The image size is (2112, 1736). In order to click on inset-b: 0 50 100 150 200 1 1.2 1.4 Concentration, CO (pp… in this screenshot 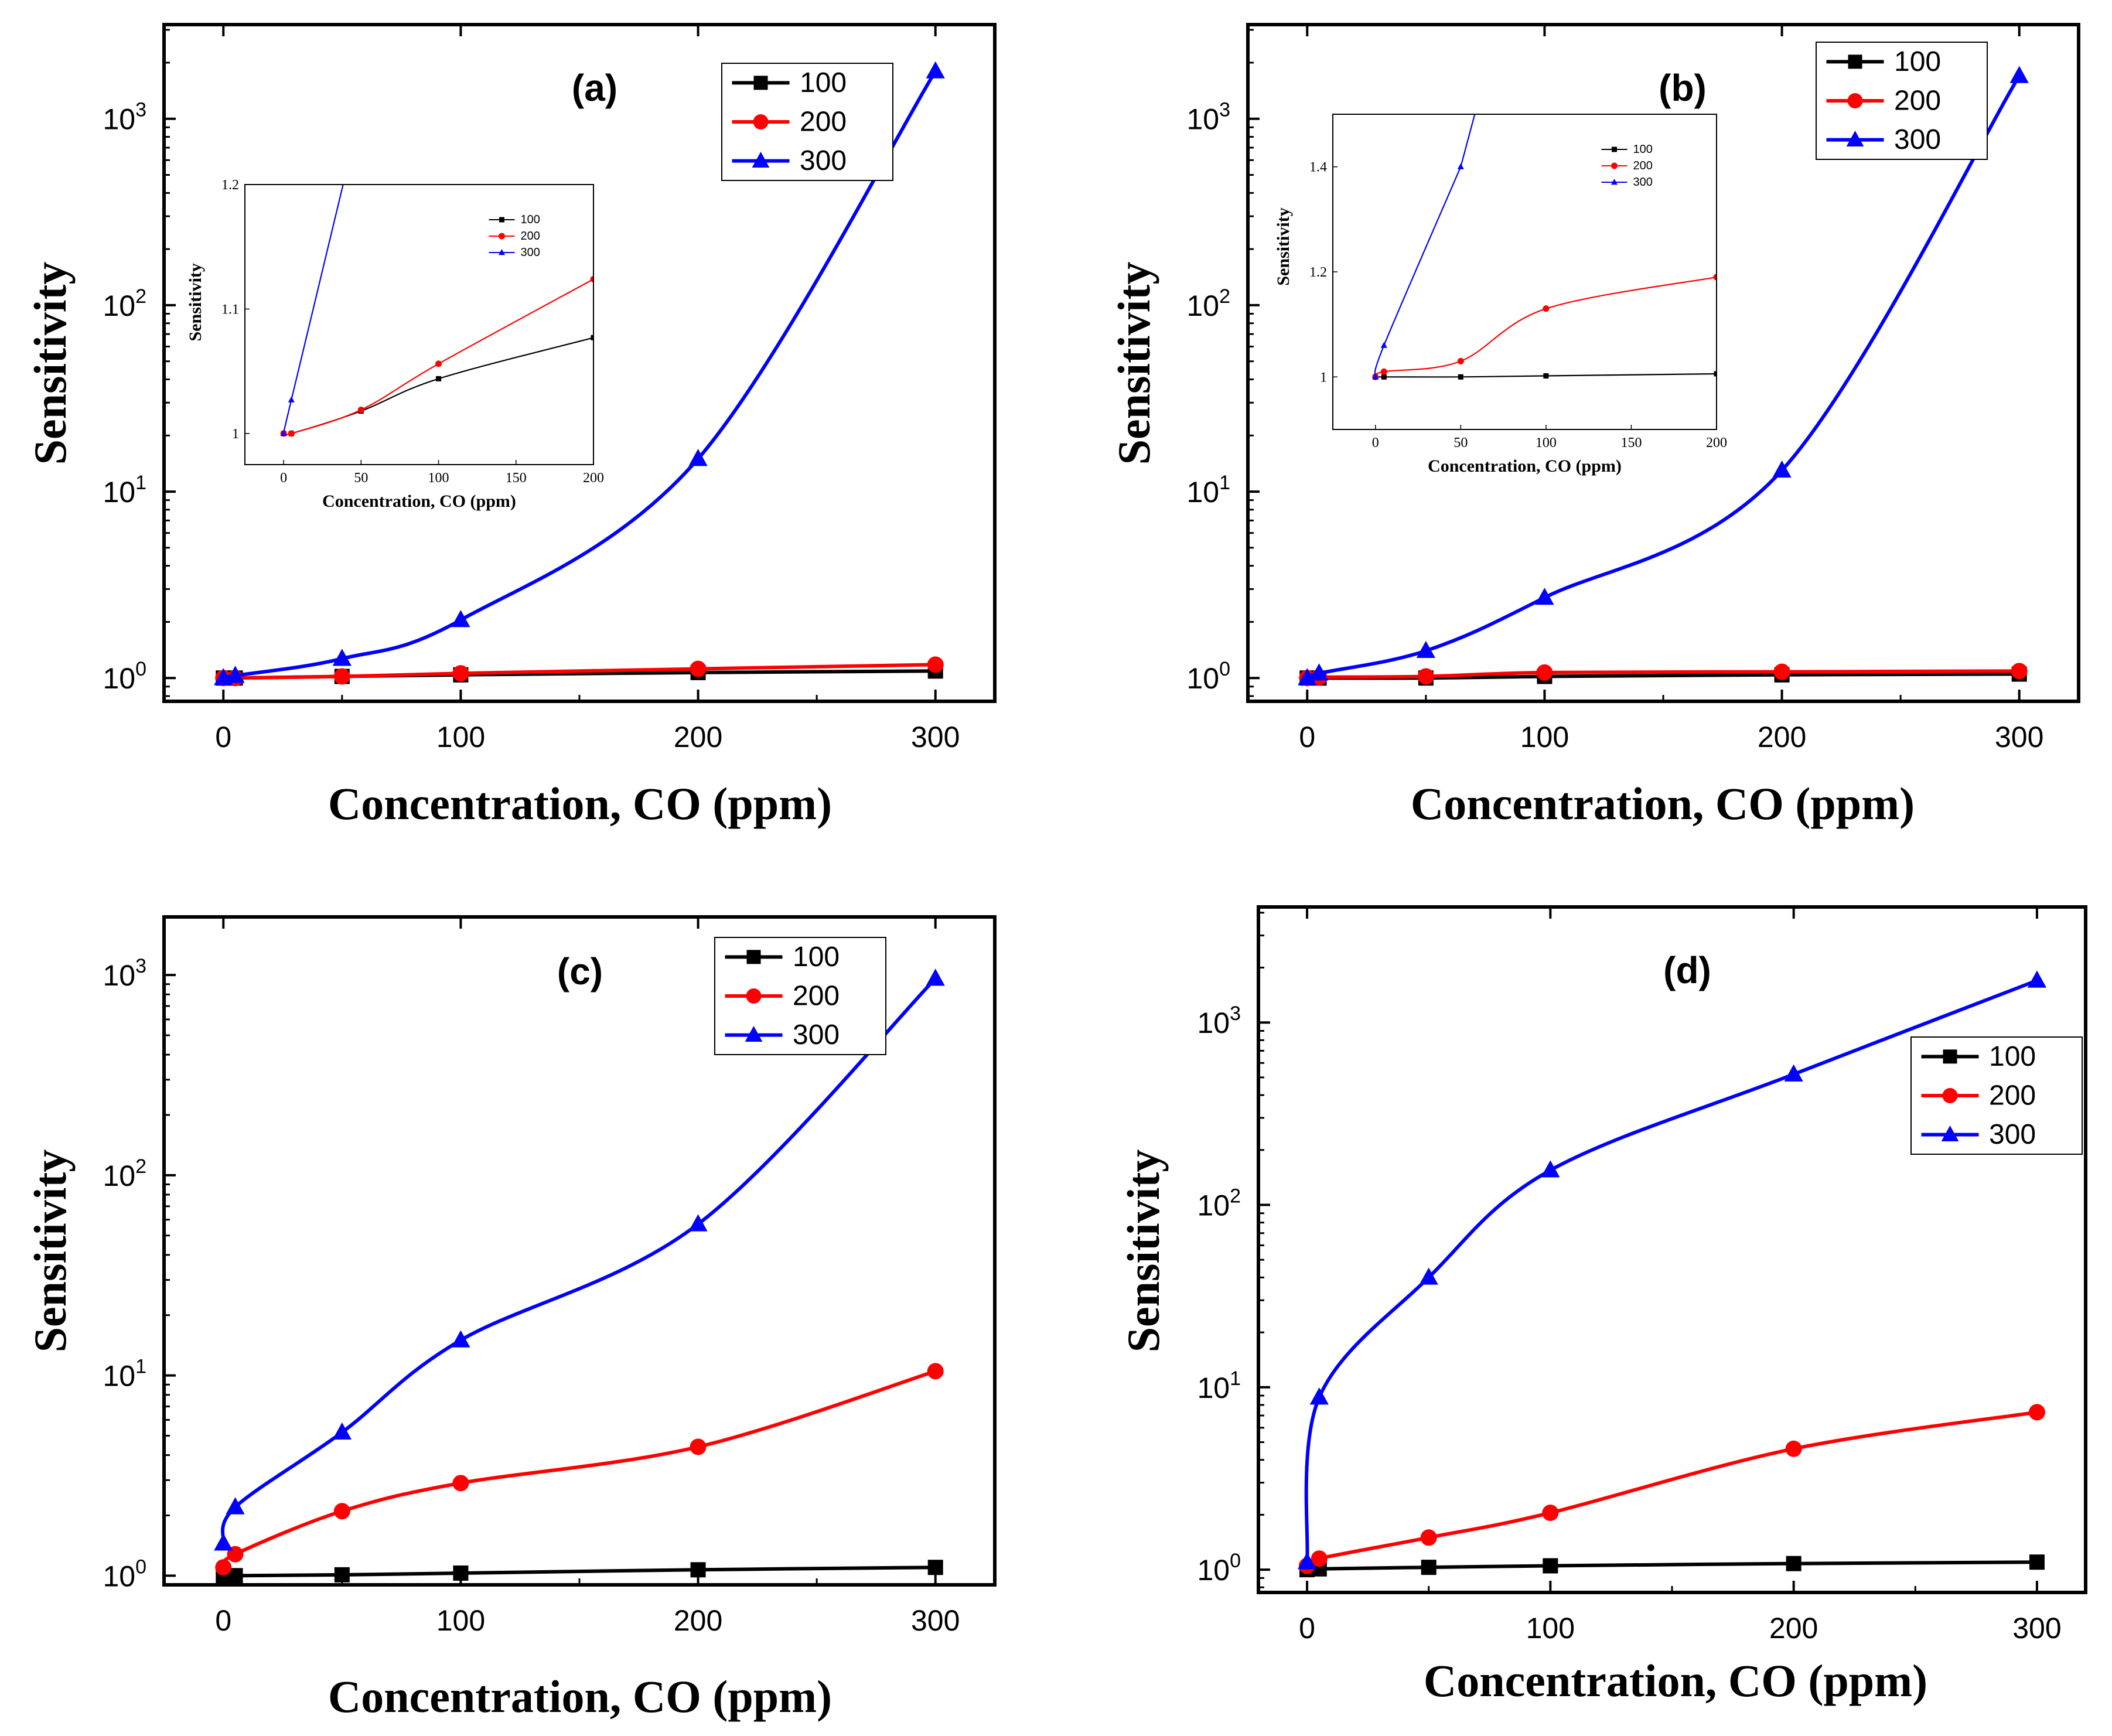, I will do `click(1501, 295)`.